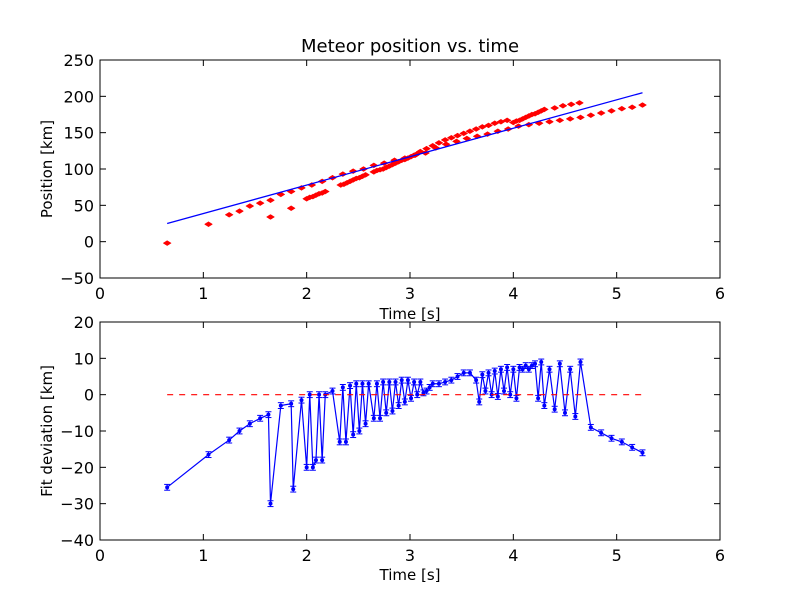 This screenshot has height=600, width=800. Describe the element at coordinates (84, 205) in the screenshot. I see `y-tick-label: 50` at that location.